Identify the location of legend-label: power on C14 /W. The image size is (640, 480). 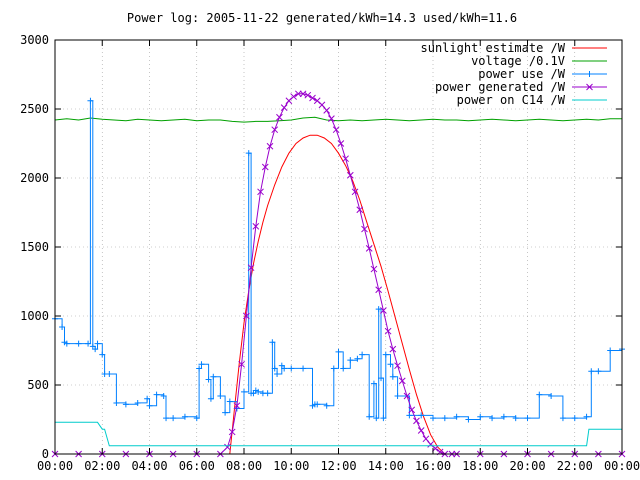
(511, 100).